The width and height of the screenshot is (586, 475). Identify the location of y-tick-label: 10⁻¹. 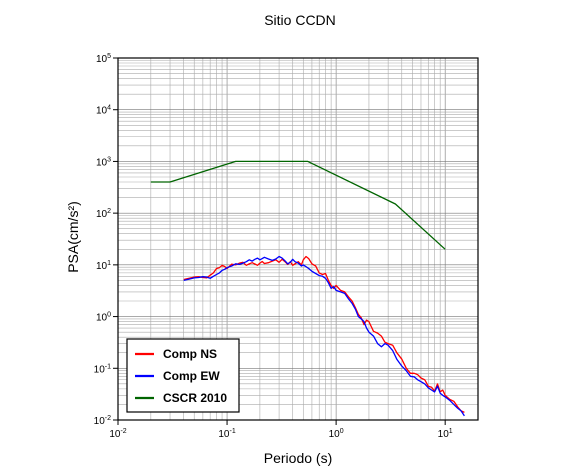
(102, 369).